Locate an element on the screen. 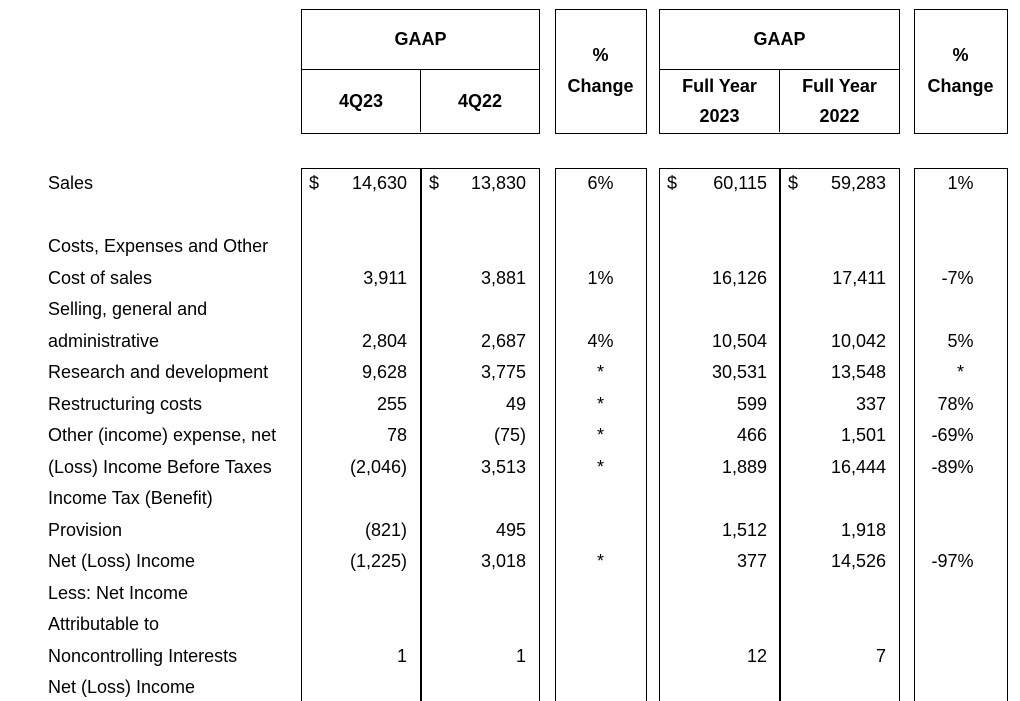  table-row: Restructuring costs 255 49 * 599 337 78% is located at coordinates (510, 405).